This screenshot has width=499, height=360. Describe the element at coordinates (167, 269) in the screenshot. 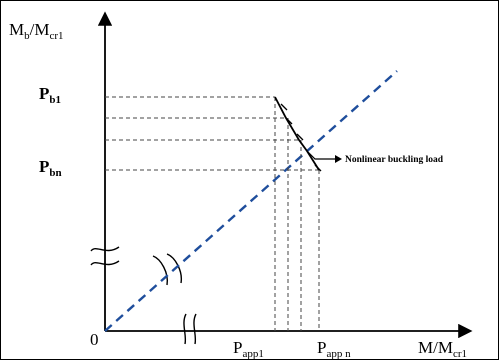

I see `diagonal-break` at that location.